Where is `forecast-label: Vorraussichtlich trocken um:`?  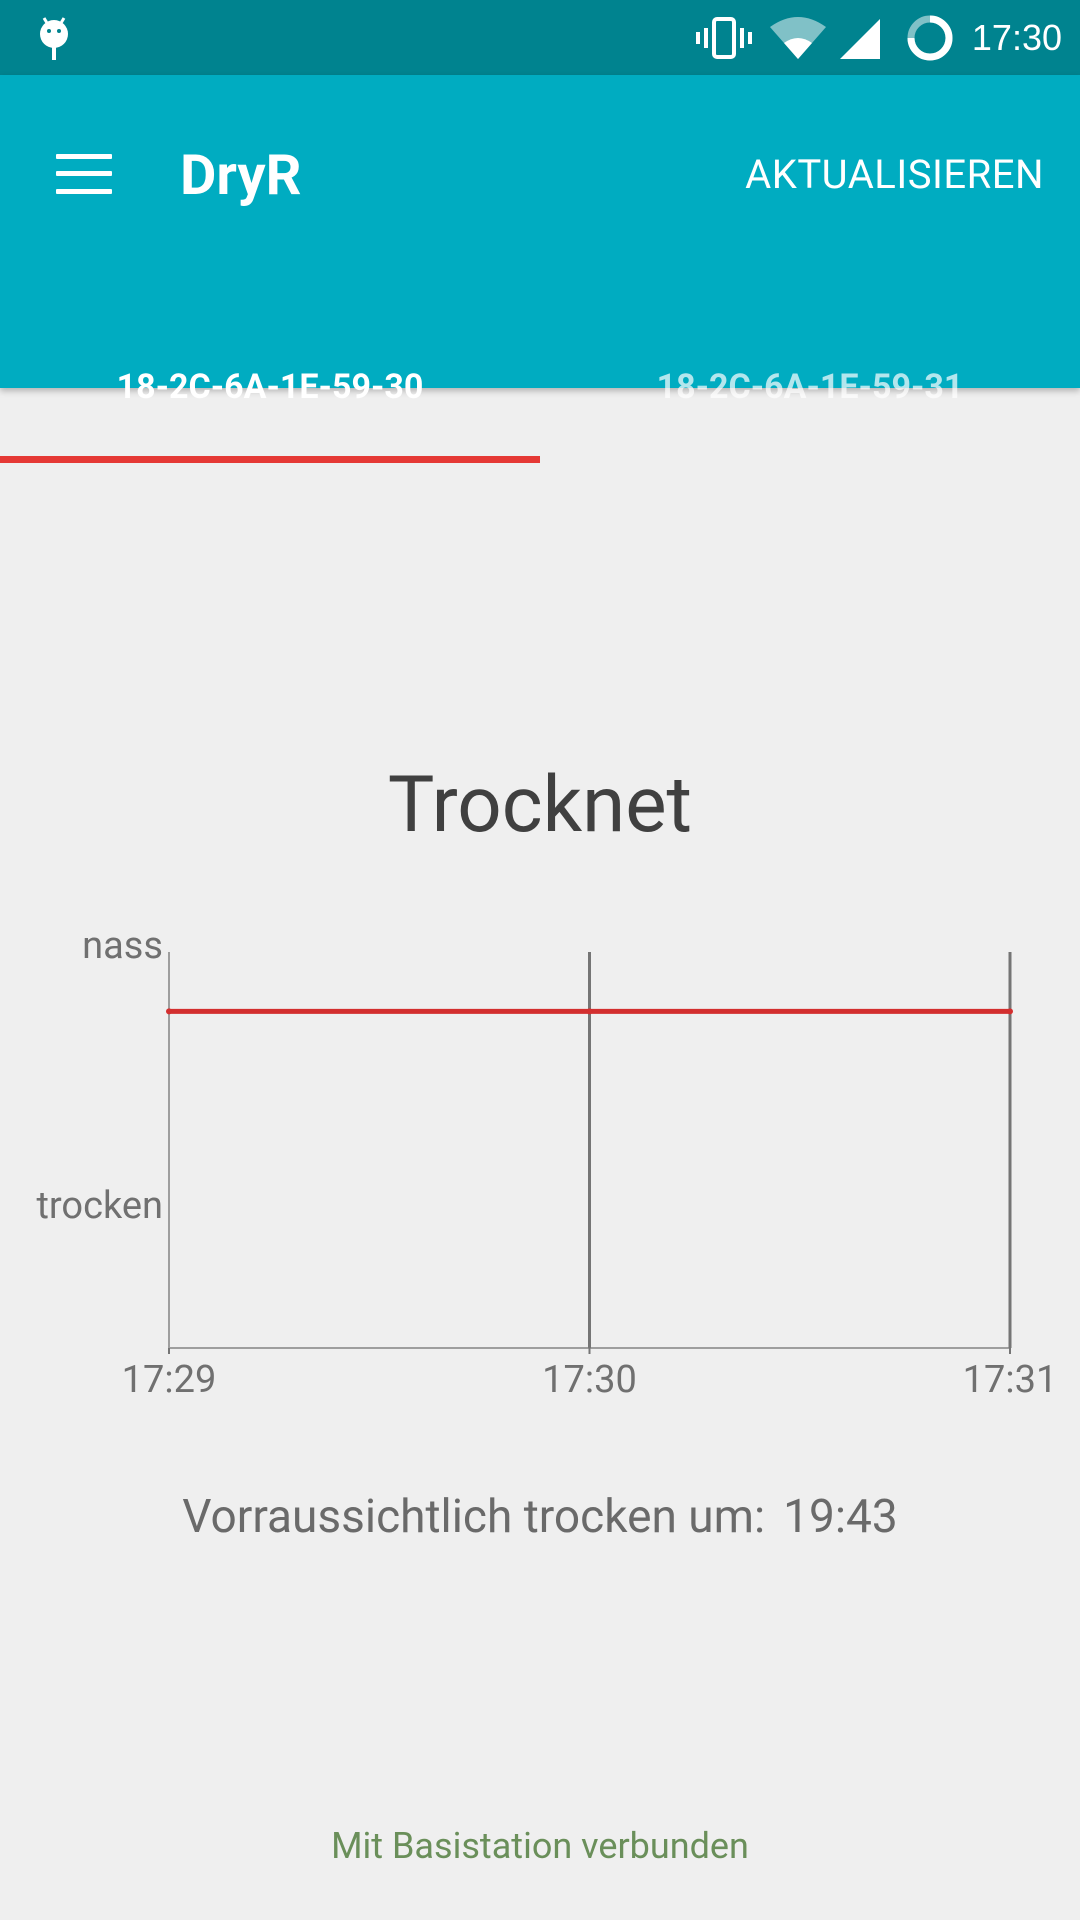 forecast-label: Vorraussichtlich trocken um: is located at coordinates (474, 1517).